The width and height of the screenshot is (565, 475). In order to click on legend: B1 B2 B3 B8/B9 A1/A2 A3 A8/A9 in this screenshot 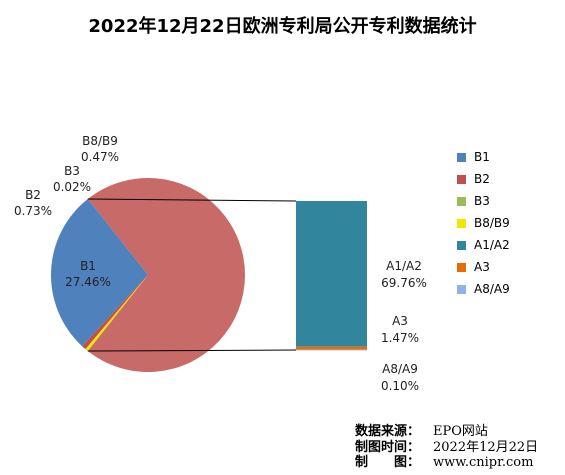, I will do `click(507, 223)`.